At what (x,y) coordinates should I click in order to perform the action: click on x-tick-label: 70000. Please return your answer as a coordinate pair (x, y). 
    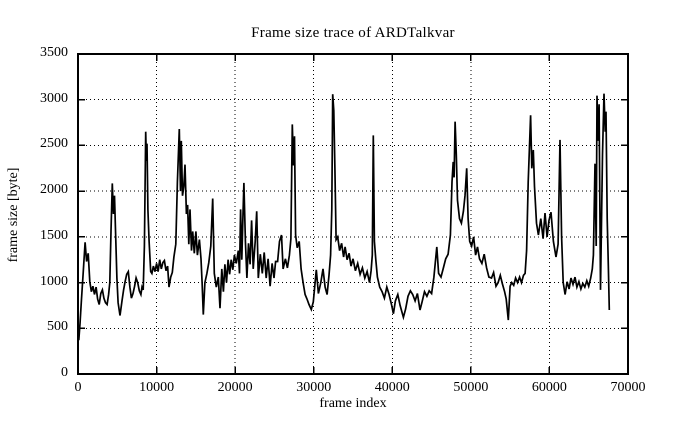
    Looking at the image, I should click on (628, 387).